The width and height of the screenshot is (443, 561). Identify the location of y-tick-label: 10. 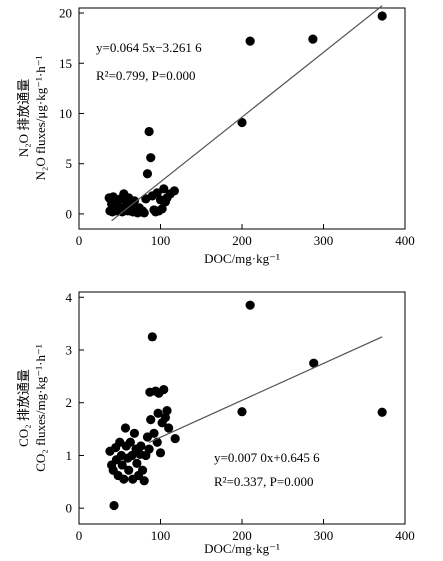
(65, 113).